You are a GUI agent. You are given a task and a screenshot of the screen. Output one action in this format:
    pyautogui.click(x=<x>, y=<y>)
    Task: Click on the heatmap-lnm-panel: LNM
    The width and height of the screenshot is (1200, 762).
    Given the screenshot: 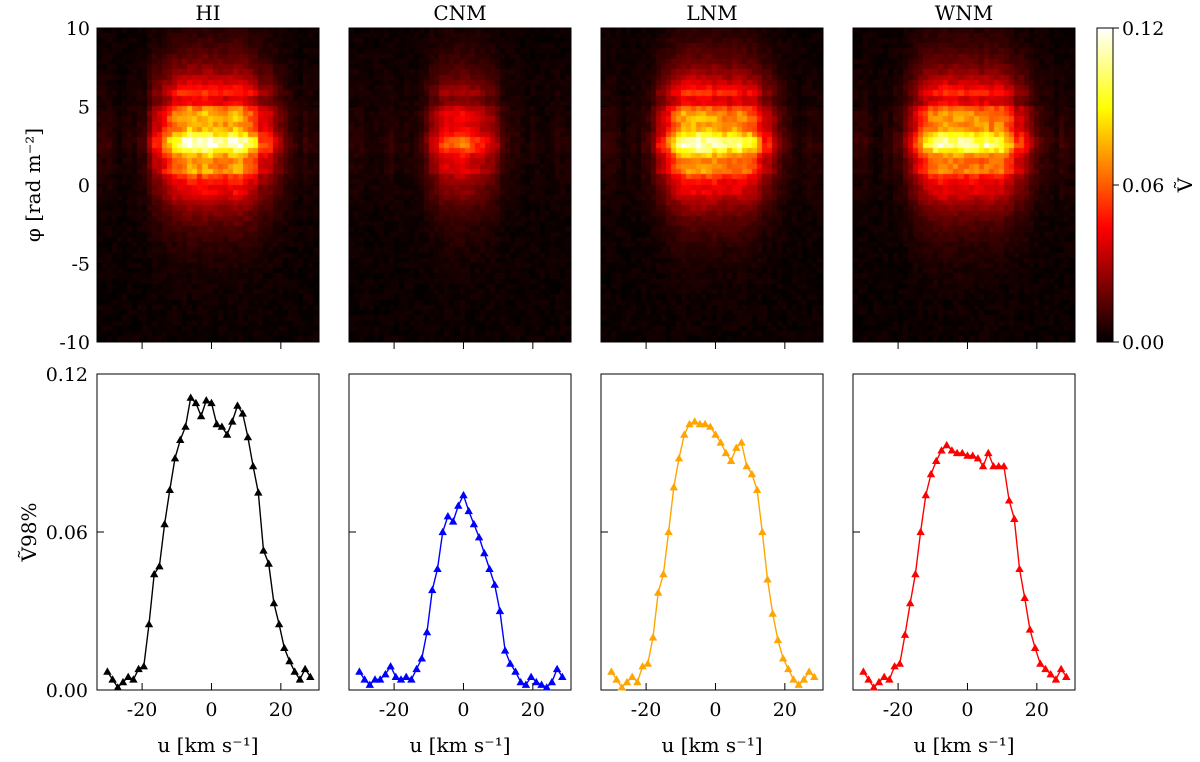 What is the action you would take?
    pyautogui.click(x=712, y=172)
    